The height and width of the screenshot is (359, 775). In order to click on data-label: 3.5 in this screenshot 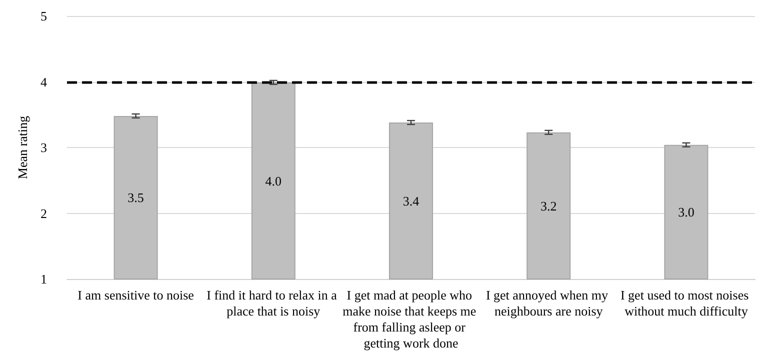, I will do `click(136, 198)`.